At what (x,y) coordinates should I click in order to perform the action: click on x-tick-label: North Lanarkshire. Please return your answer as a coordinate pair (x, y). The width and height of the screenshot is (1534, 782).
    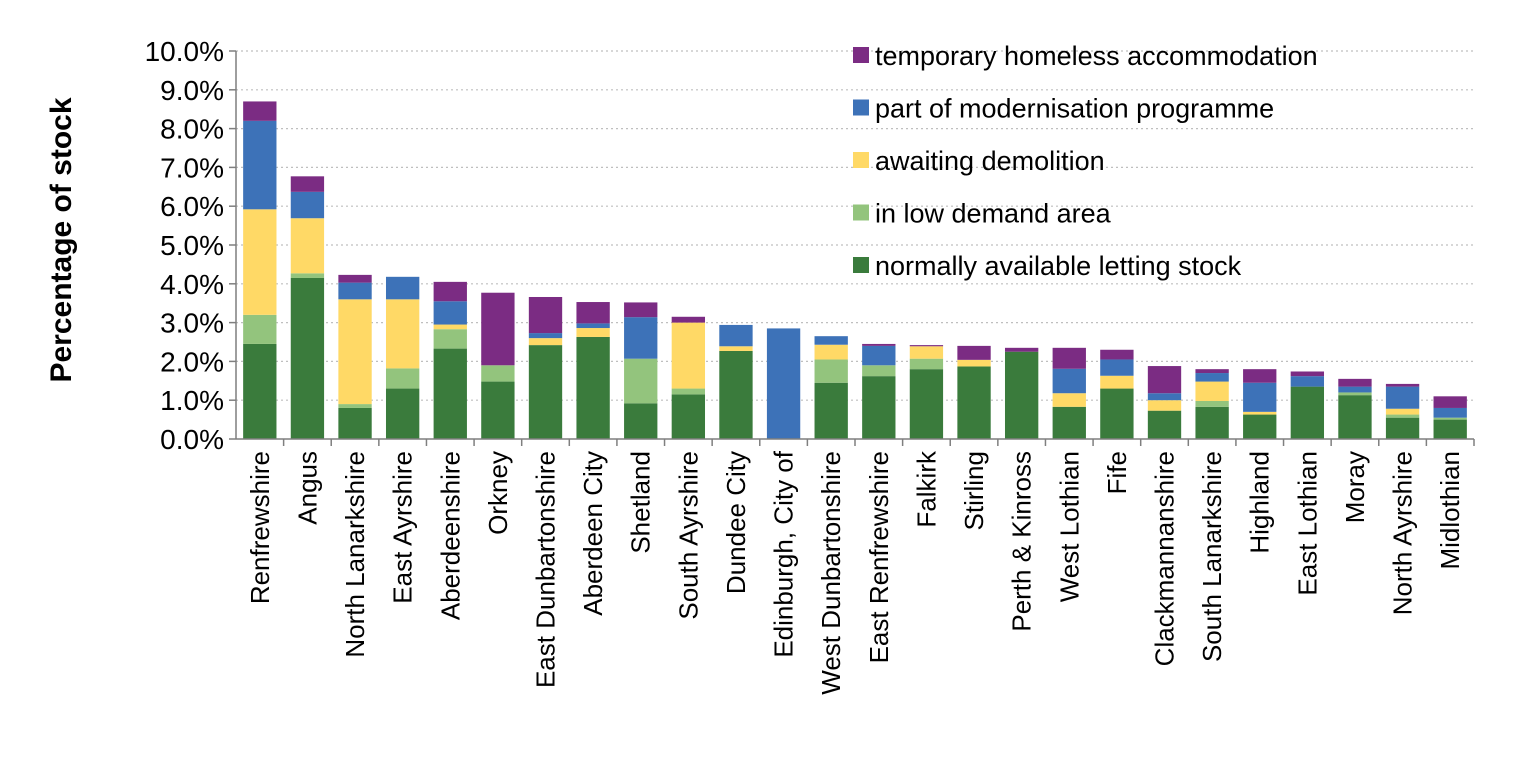
    Looking at the image, I should click on (355, 554).